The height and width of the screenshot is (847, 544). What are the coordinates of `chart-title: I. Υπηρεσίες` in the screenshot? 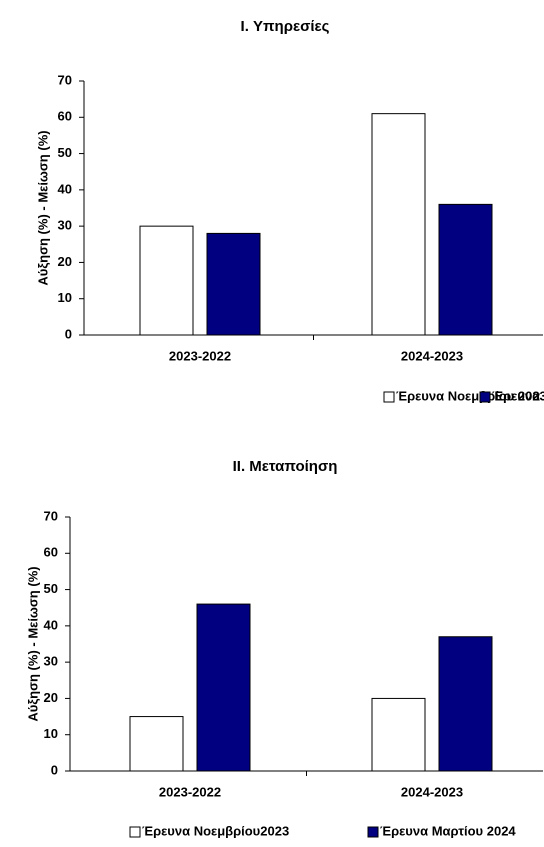 It's located at (285, 26).